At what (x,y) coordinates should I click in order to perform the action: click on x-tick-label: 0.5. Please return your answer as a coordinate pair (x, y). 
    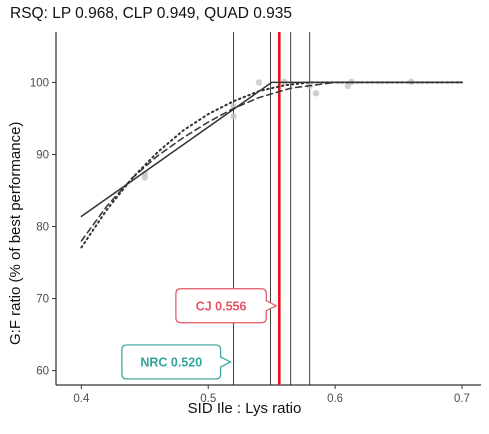
    Looking at the image, I should click on (208, 399).